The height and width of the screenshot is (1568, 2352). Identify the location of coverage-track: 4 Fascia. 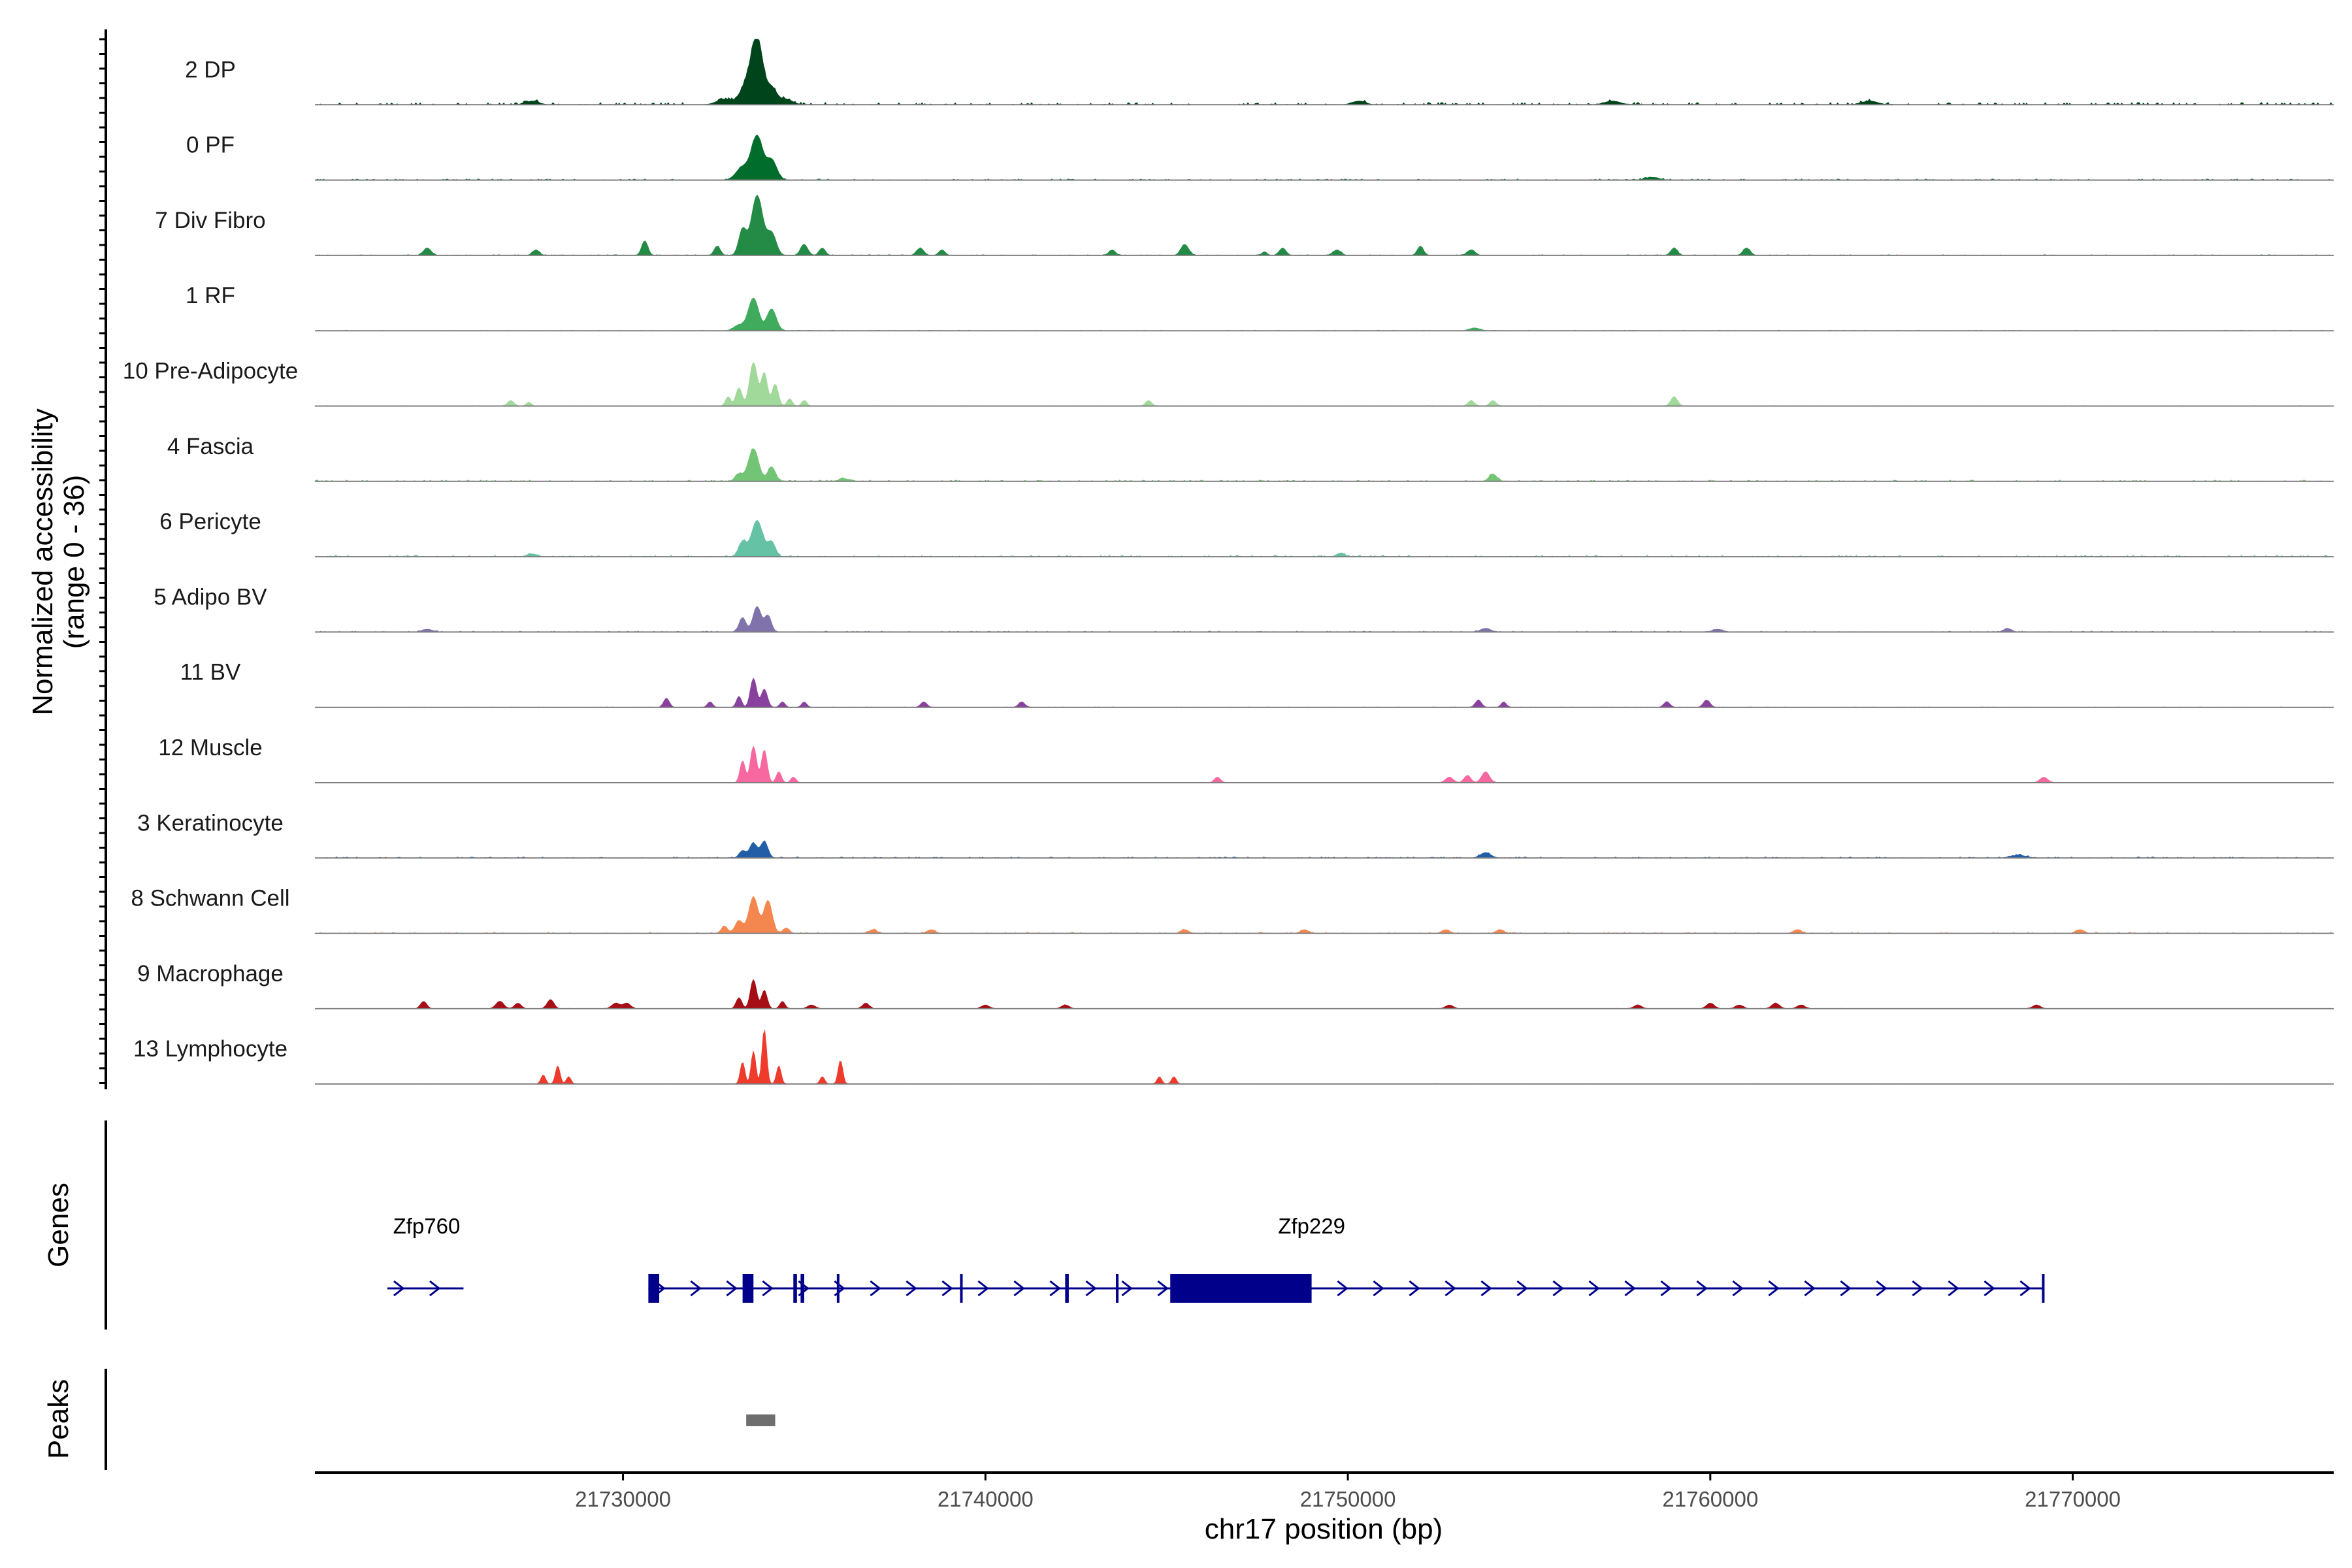
(1250, 458).